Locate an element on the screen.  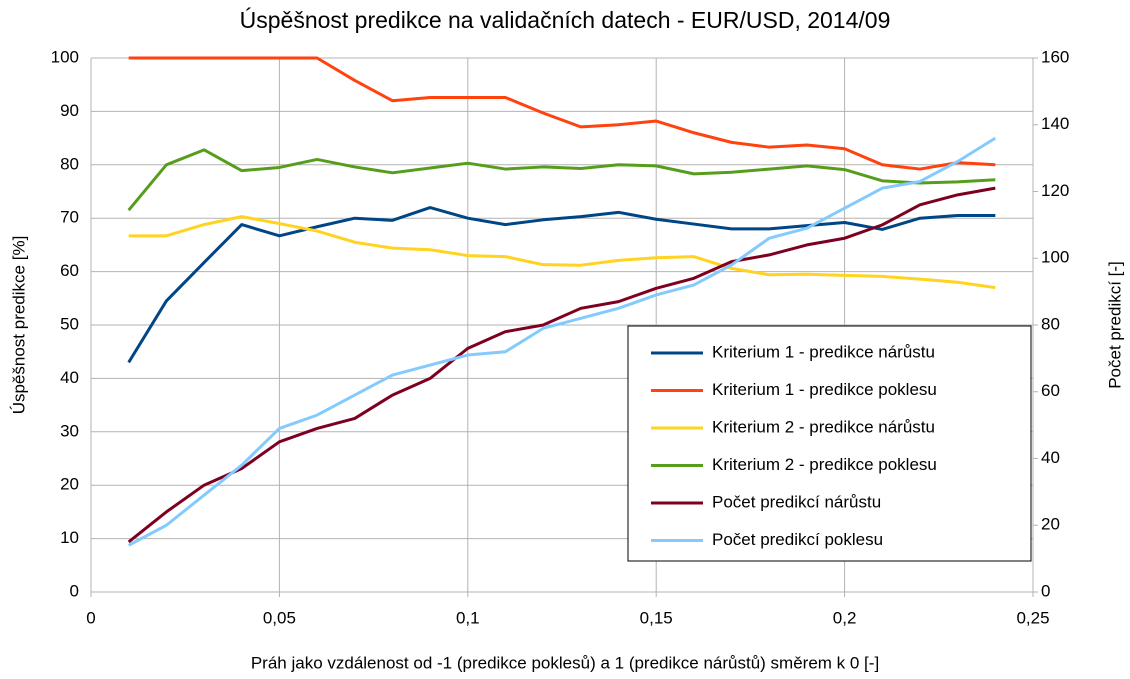
legend-box is located at coordinates (829, 443).